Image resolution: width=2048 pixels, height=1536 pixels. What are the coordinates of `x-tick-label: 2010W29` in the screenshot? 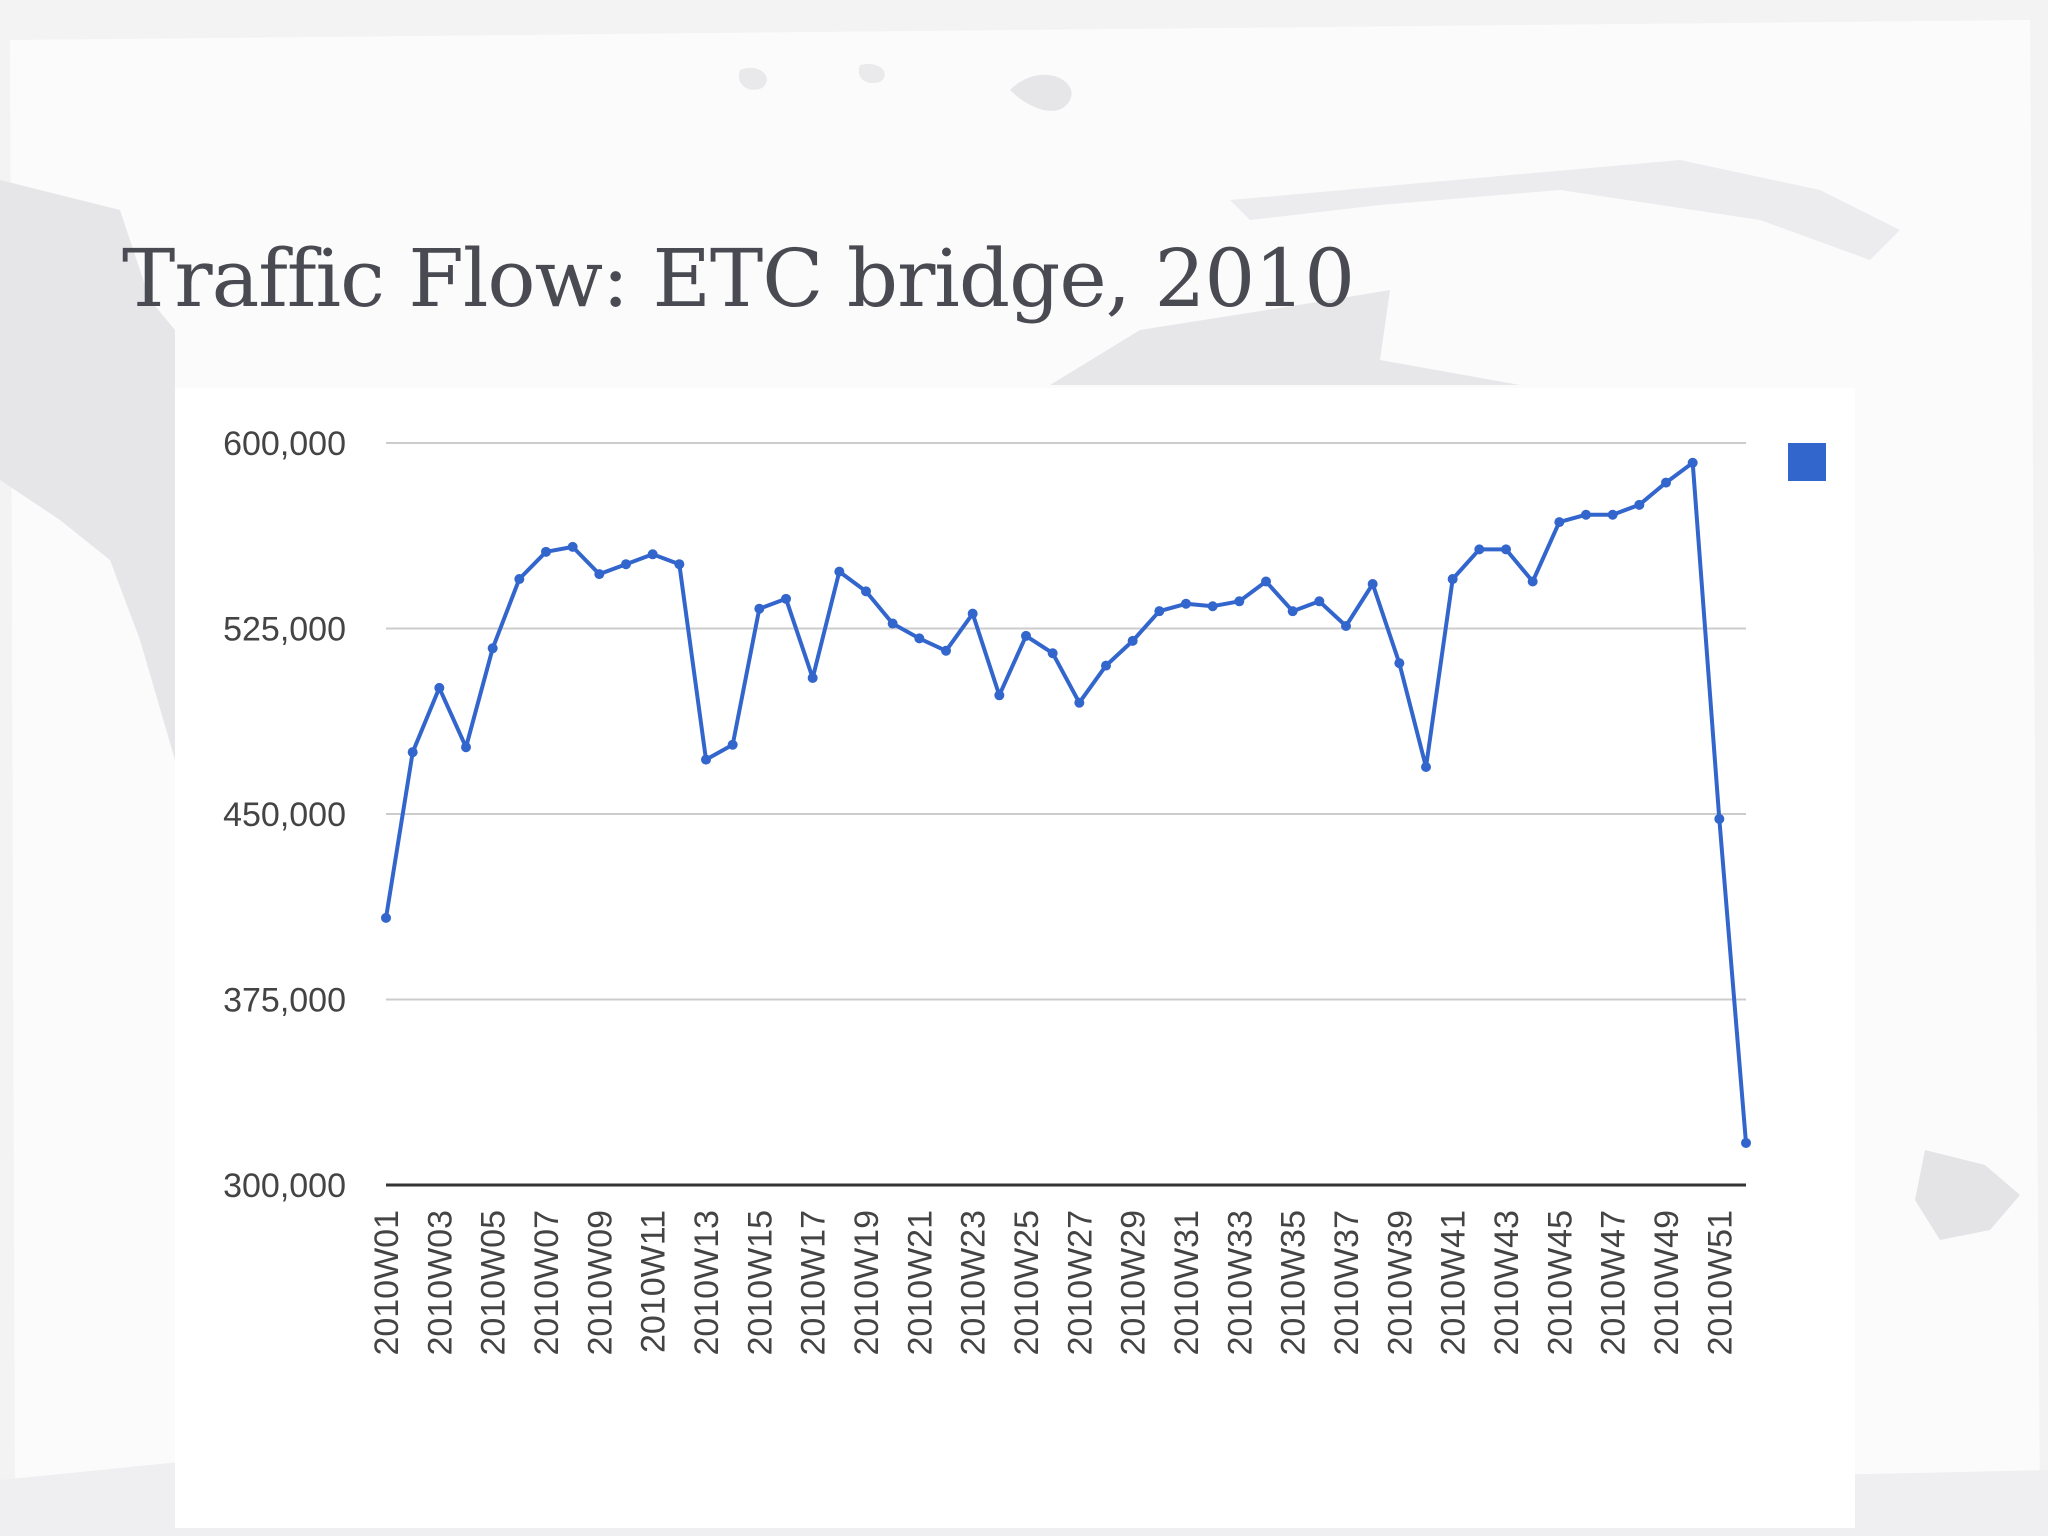 It's located at (1134, 1283).